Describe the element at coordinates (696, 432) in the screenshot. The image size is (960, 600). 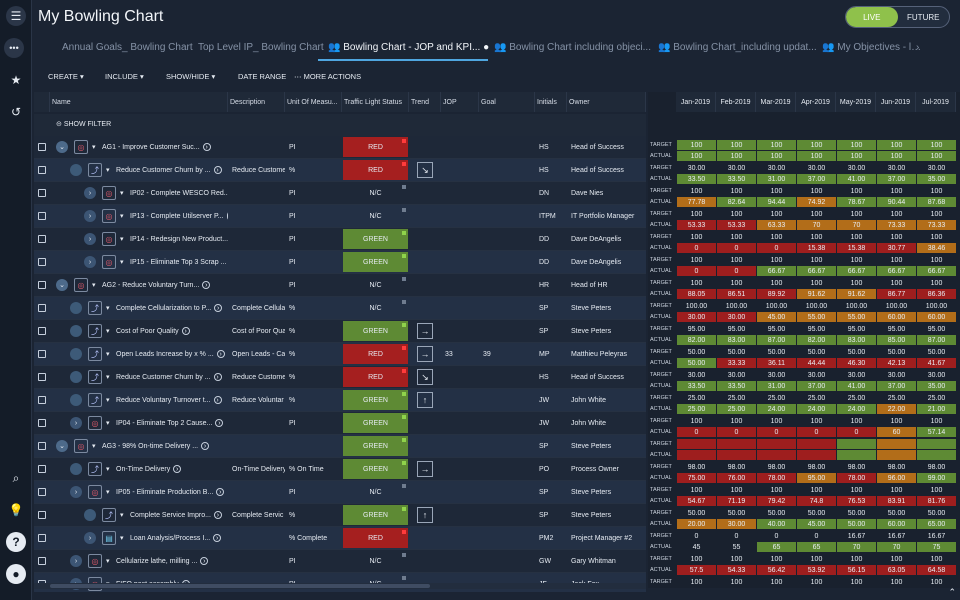
I see `actual-cell: 0` at that location.